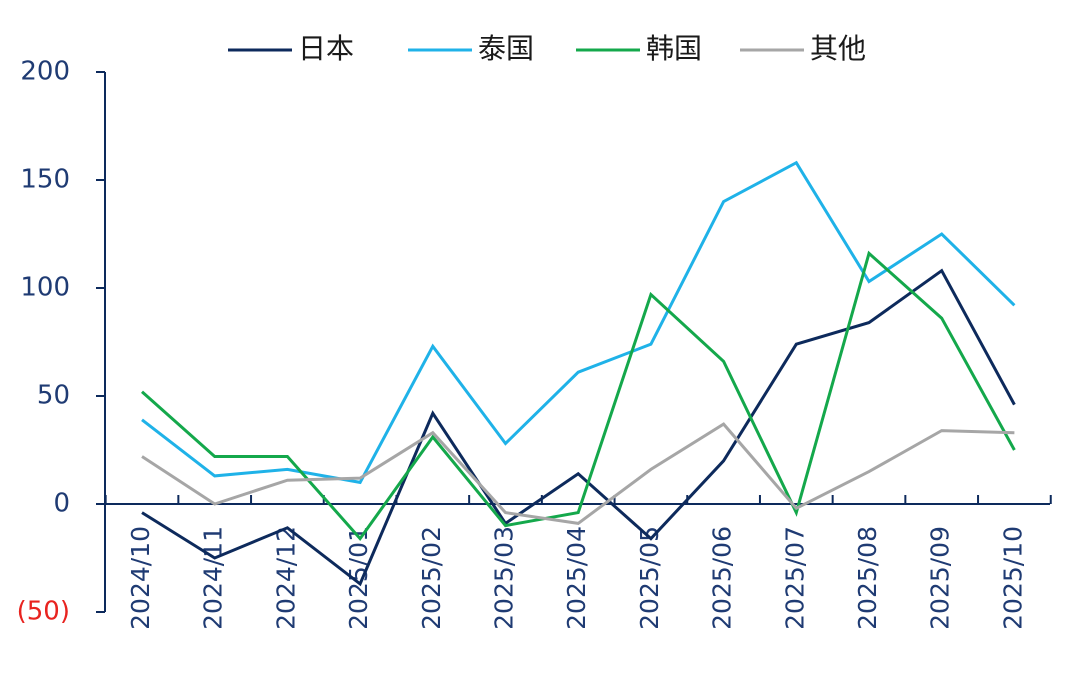 This screenshot has height=674, width=1080. I want to click on legend-item: 其他, so click(803, 48).